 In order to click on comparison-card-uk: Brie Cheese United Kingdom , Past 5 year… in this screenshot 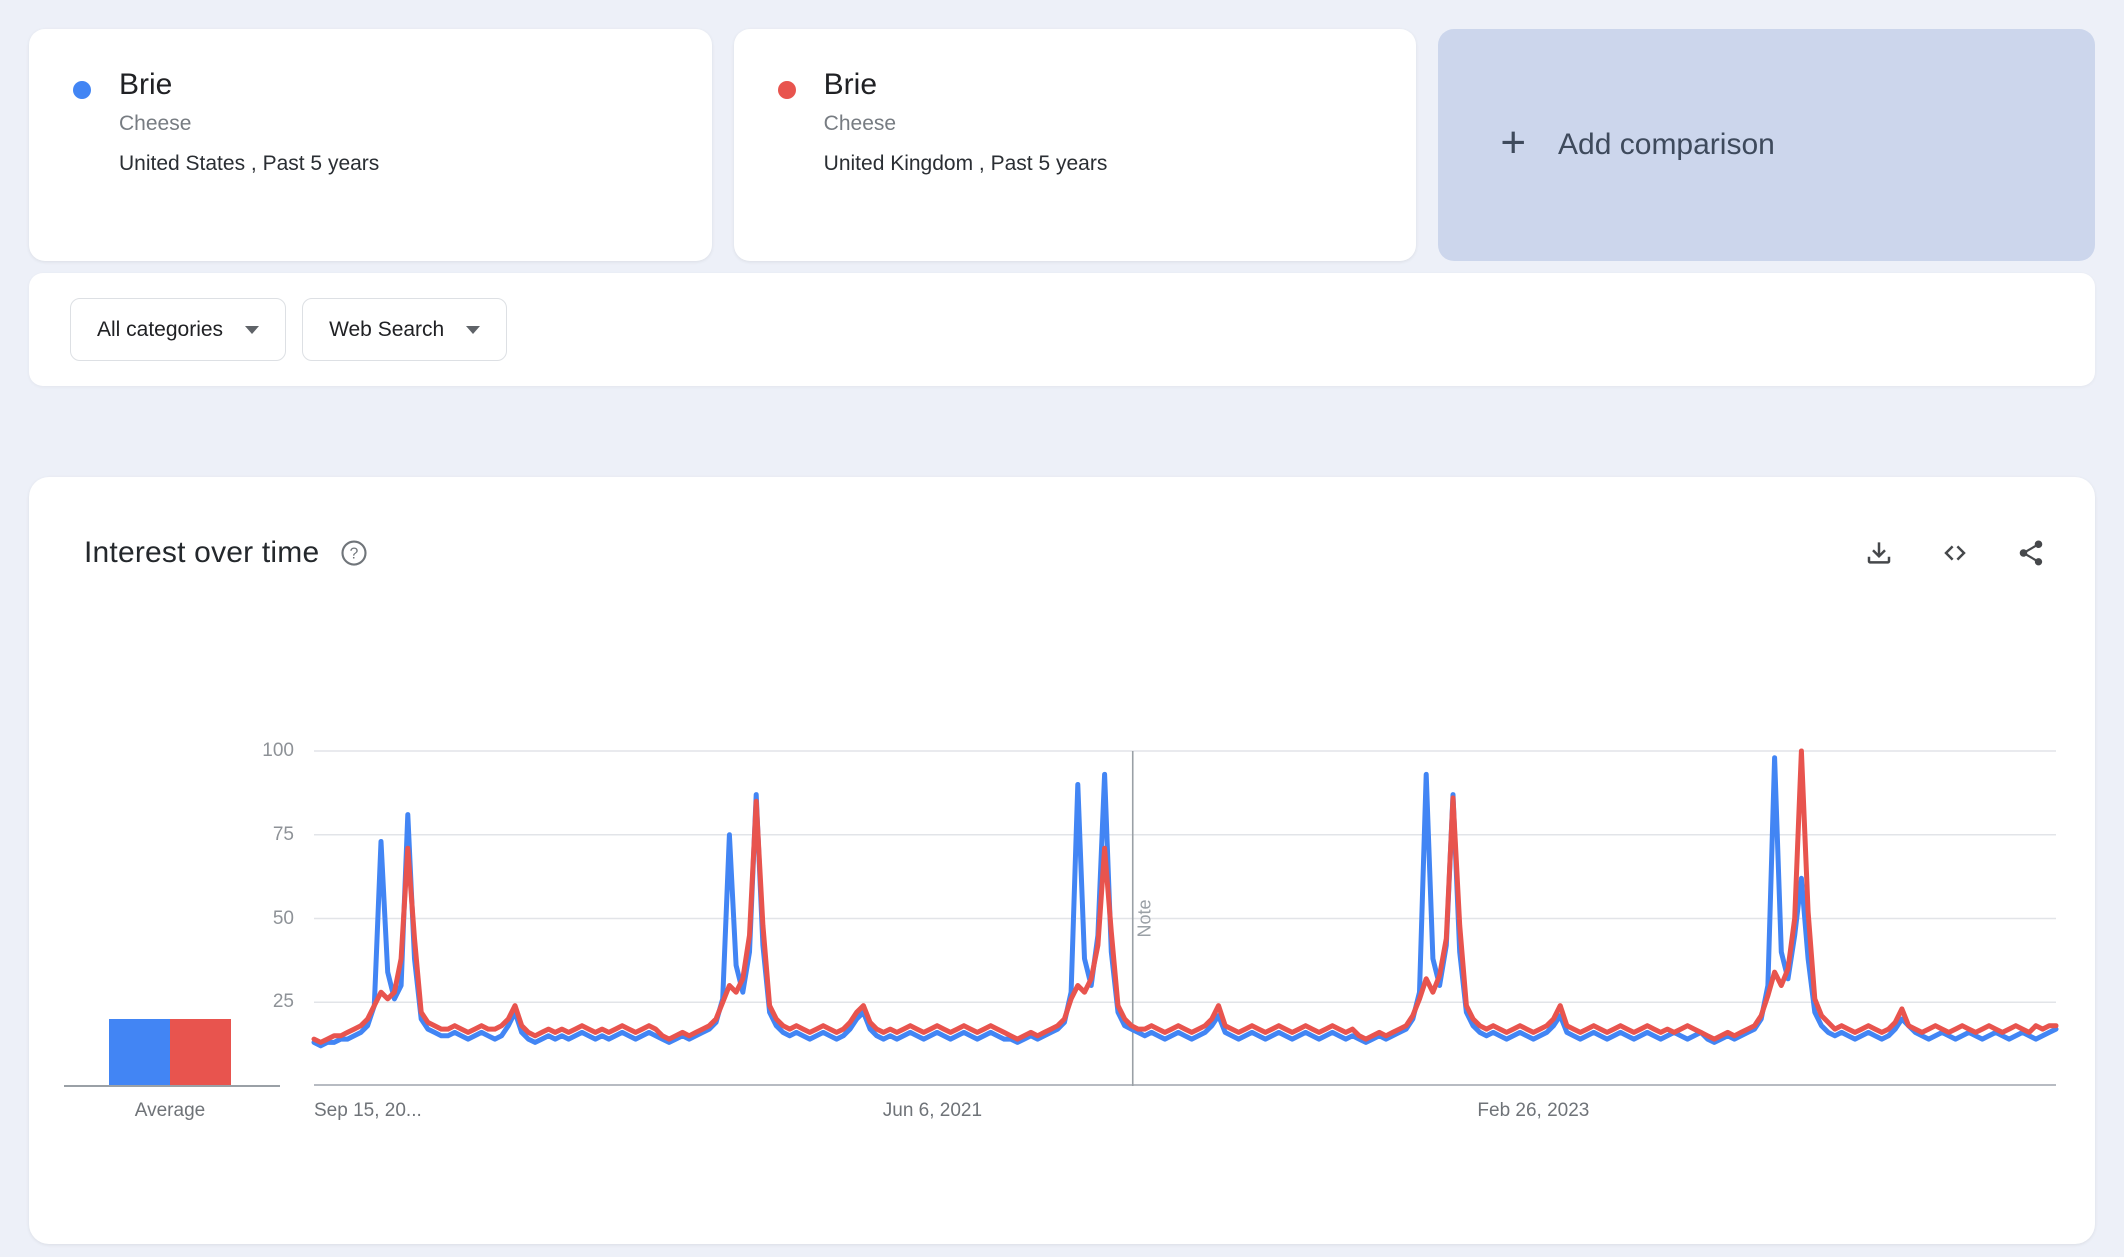, I will do `click(1075, 145)`.